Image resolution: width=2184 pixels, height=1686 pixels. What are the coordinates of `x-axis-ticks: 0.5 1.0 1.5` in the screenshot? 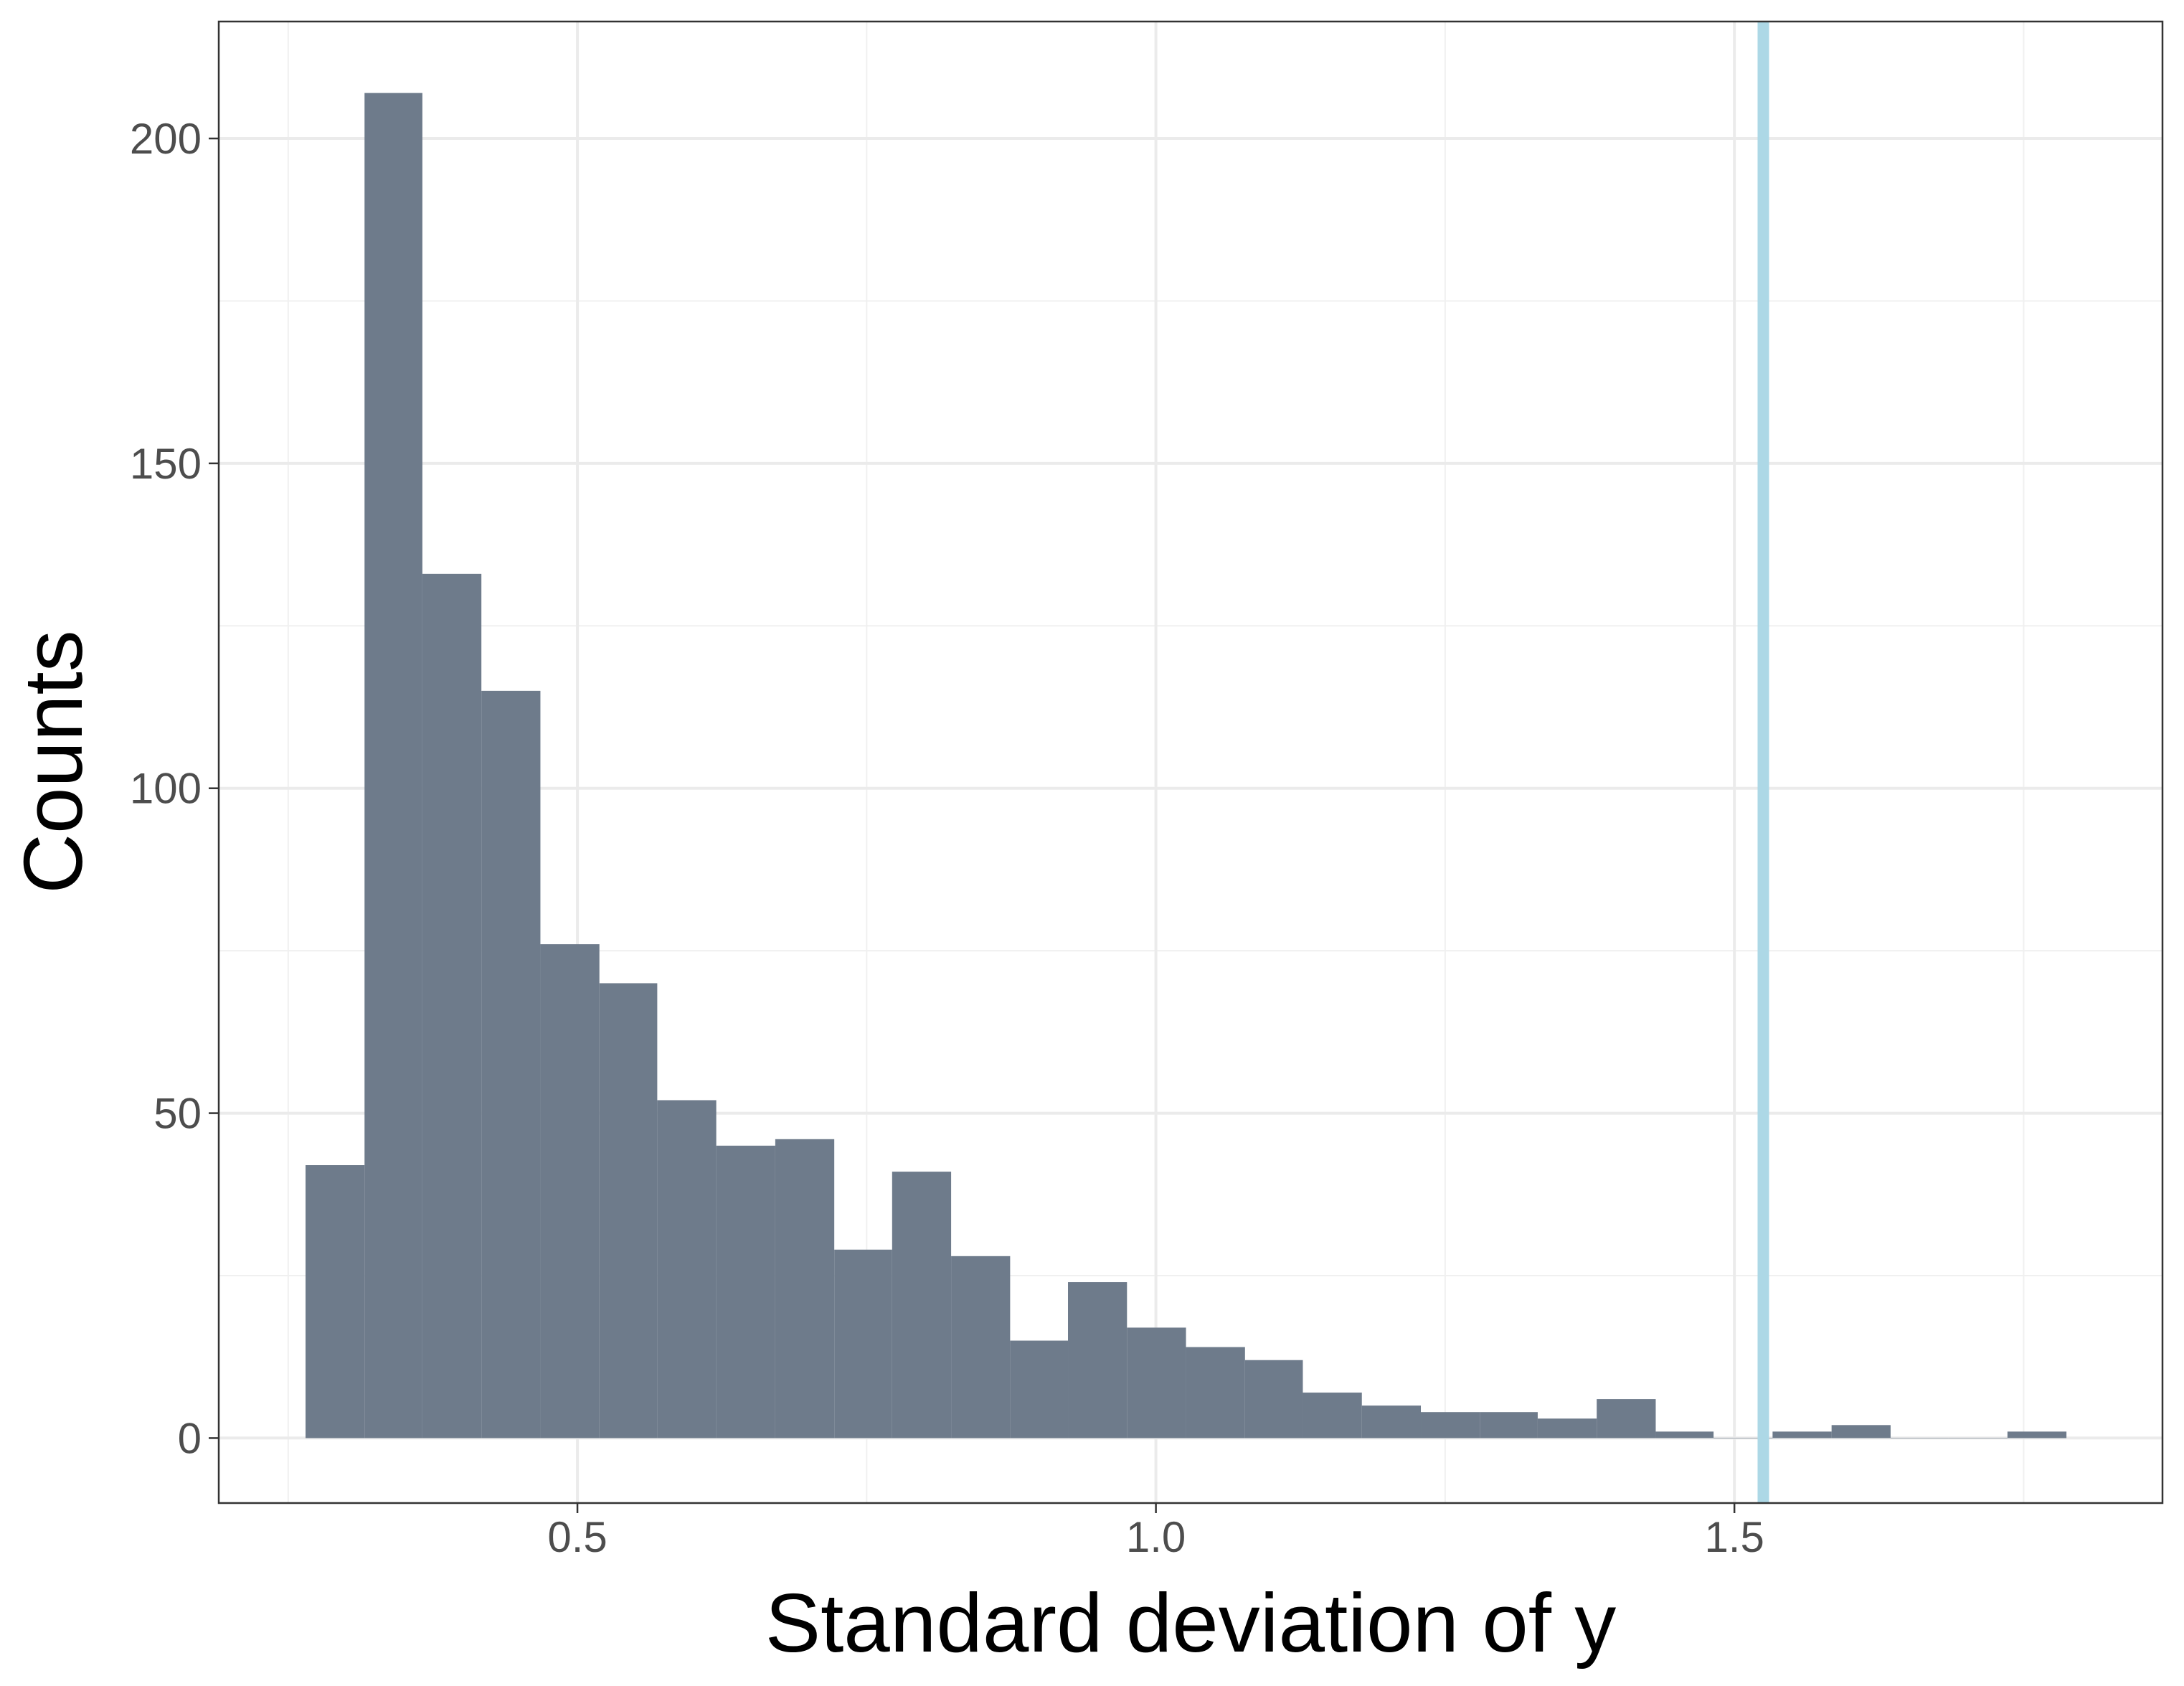 It's located at (1155, 1532).